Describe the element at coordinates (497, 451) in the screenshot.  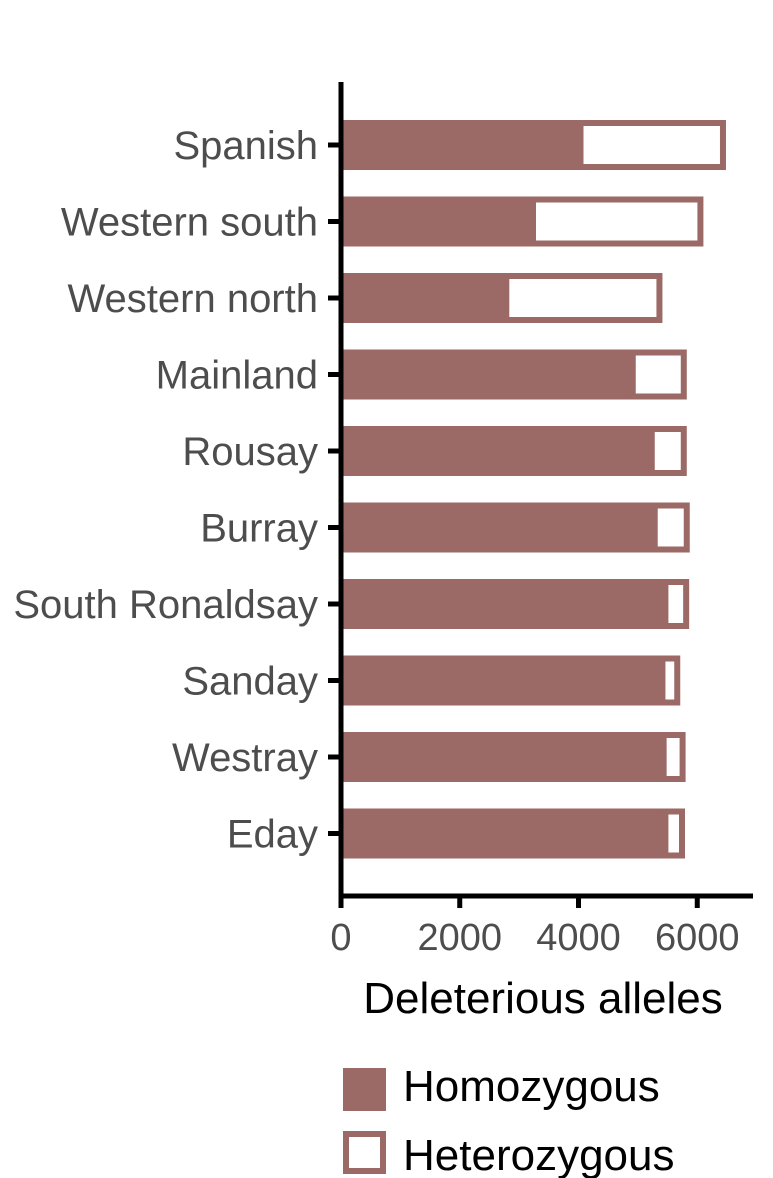
I see `bar-homozygous-rousay` at that location.